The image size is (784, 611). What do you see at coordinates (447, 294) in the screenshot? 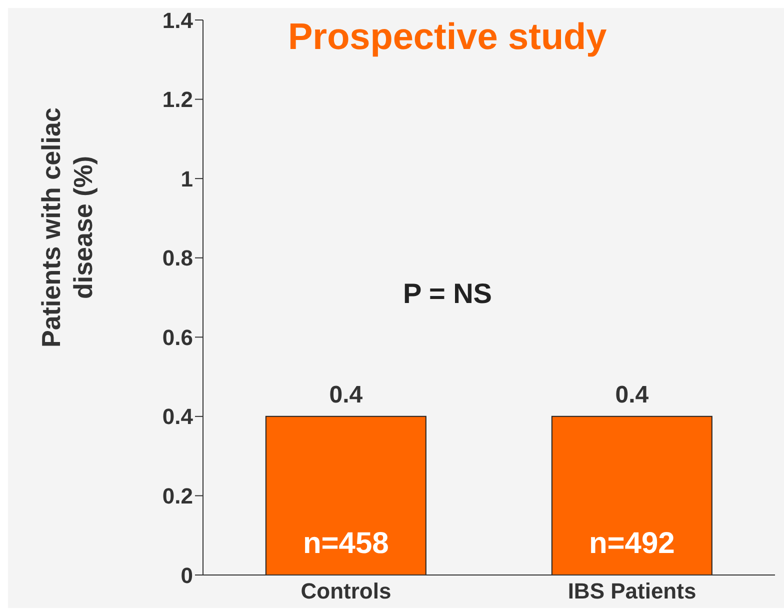
I see `annotation: P = NS` at bounding box center [447, 294].